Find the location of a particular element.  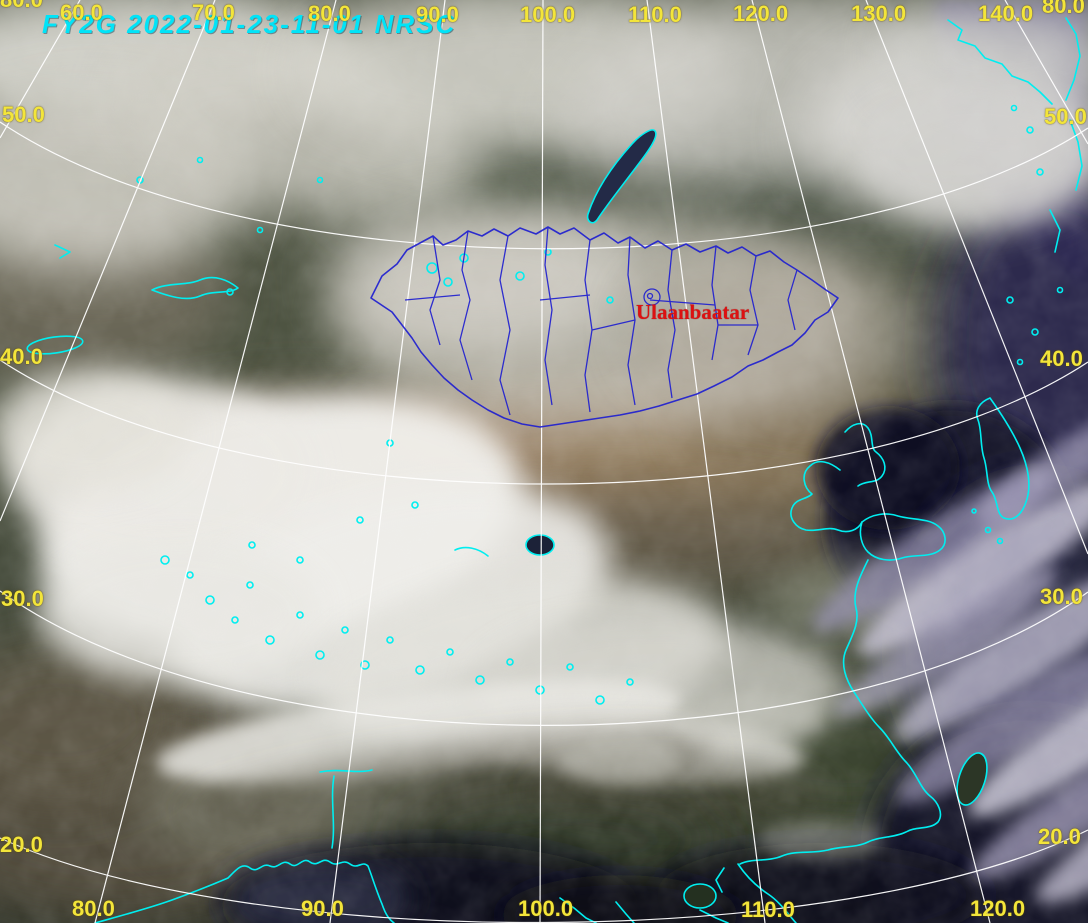

ganges-river is located at coordinates (346, 809).